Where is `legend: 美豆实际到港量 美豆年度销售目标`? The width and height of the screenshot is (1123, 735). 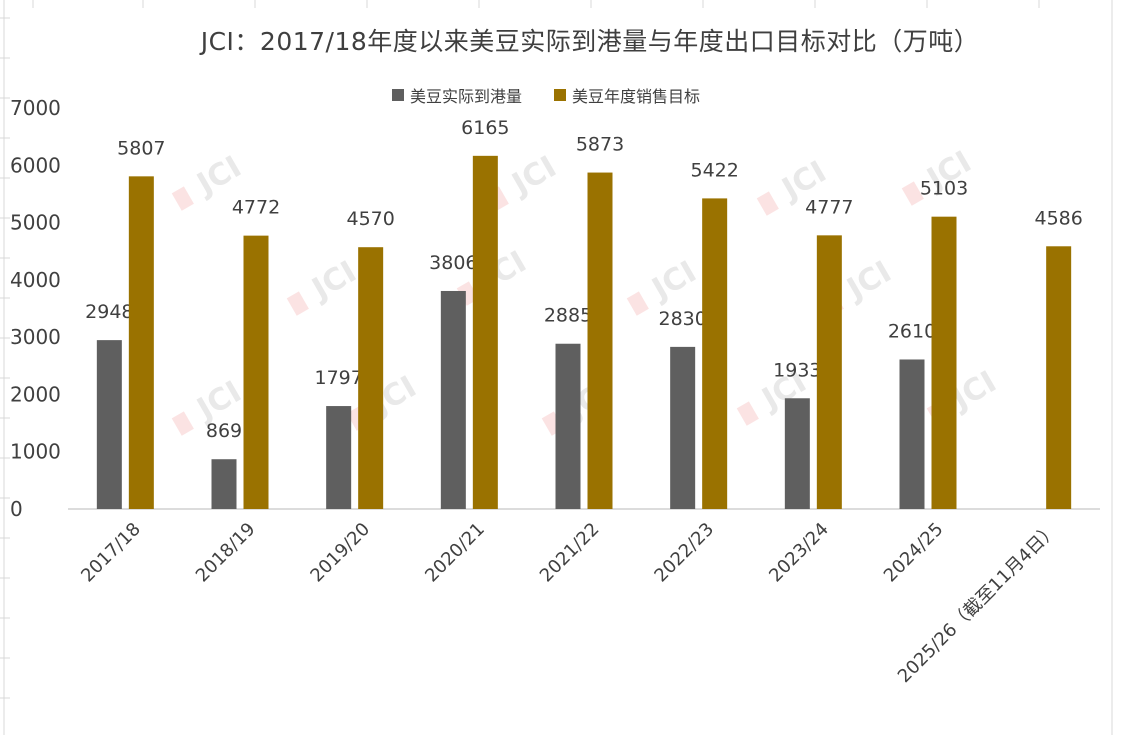 legend: 美豆实际到港量 美豆年度销售目标 is located at coordinates (562, 95).